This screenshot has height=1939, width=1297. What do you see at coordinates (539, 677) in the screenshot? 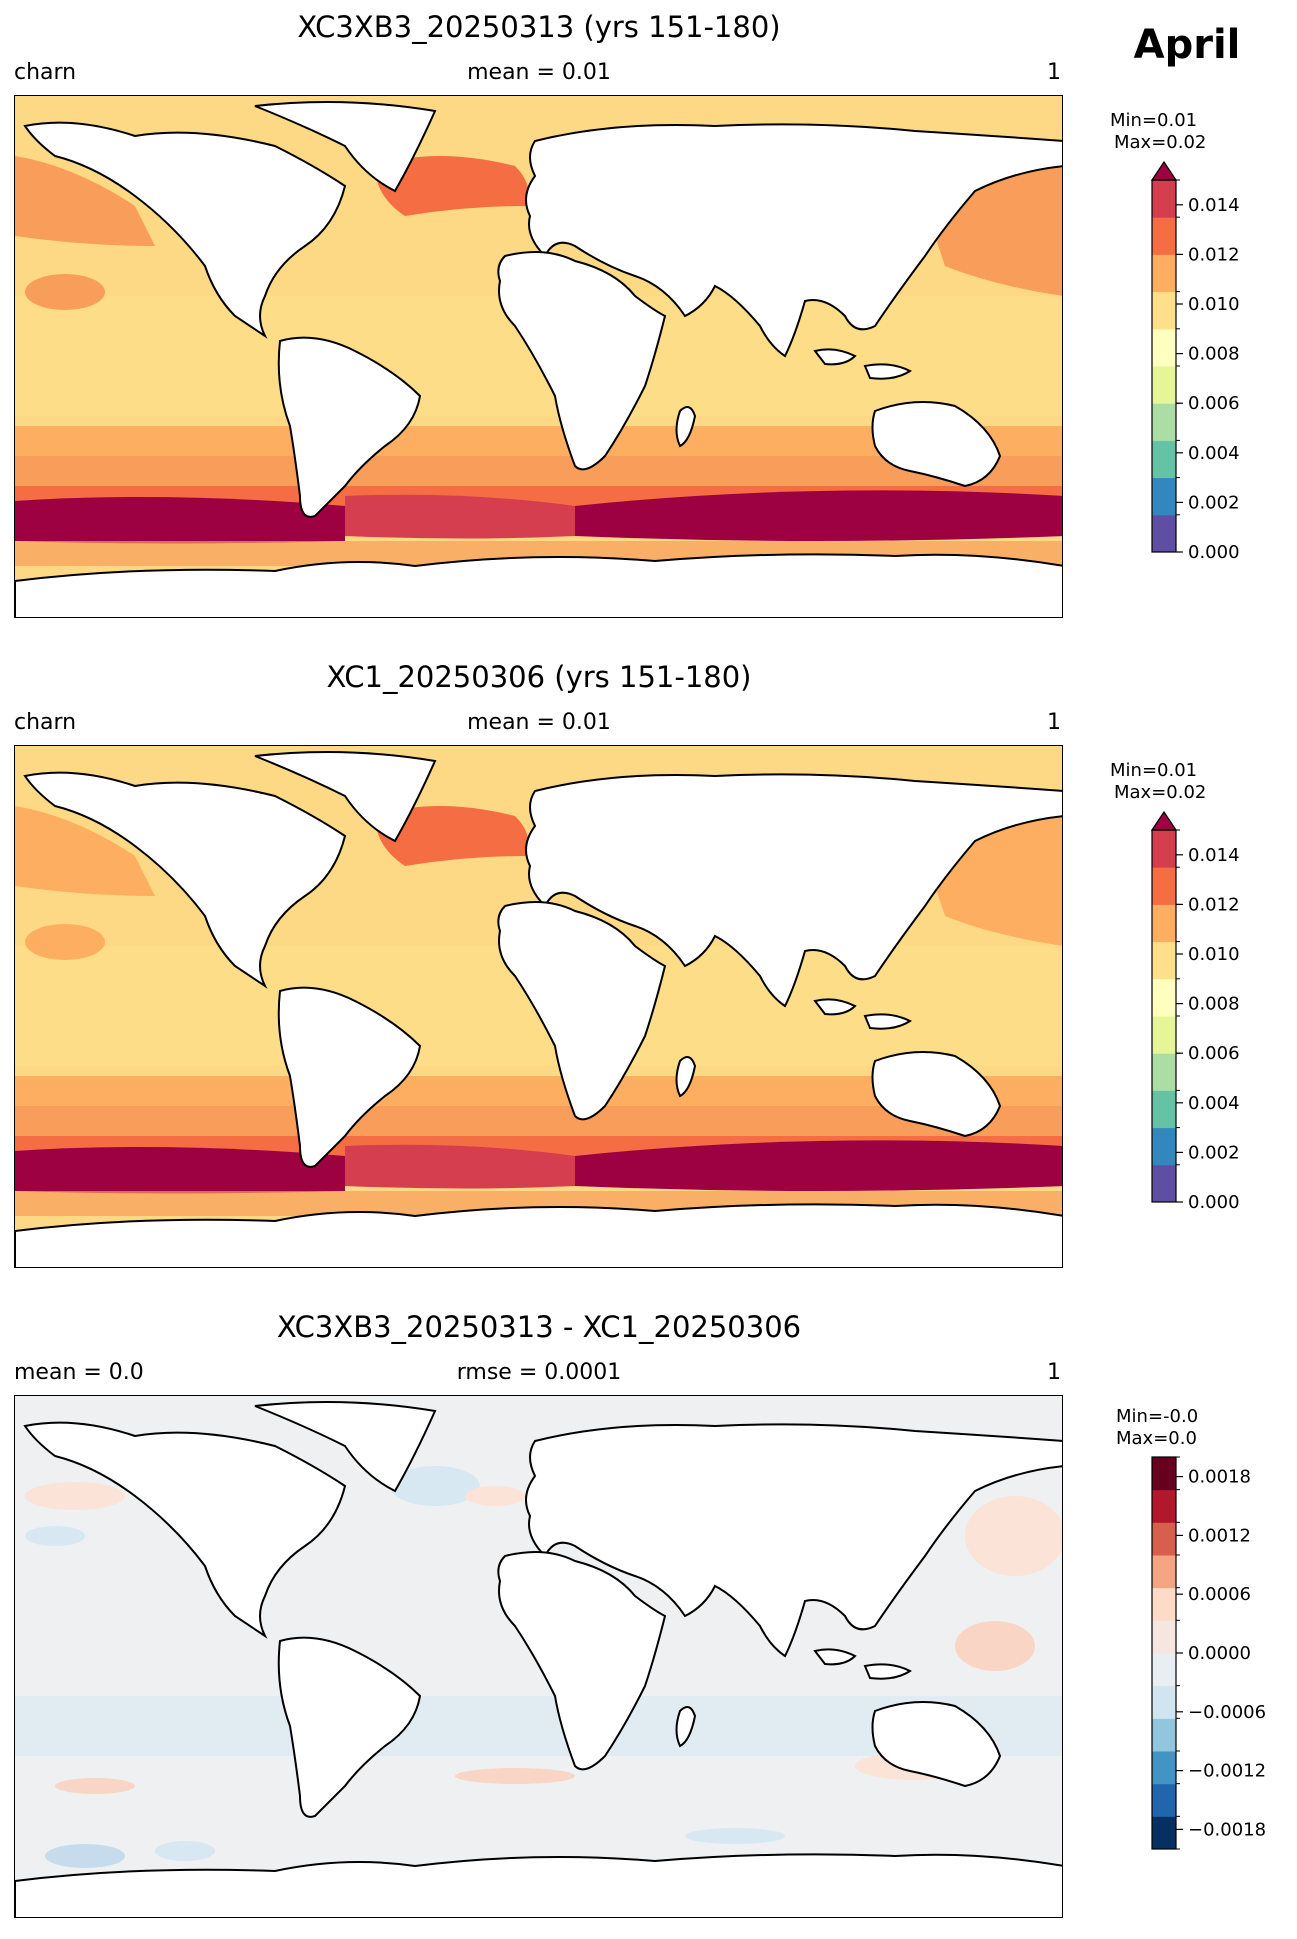
I see `panel-2-title: XC1_20250306 (yrs 151-180)` at bounding box center [539, 677].